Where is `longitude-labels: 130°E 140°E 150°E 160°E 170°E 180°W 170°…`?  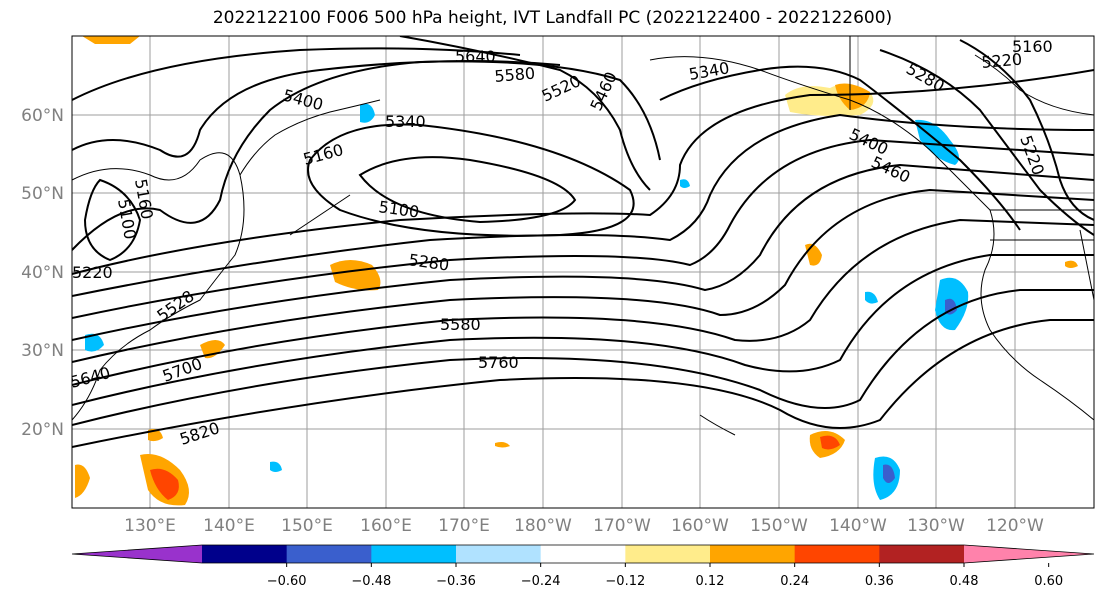 longitude-labels: 130°E 140°E 150°E 160°E 170°E 180°W 170°… is located at coordinates (584, 526).